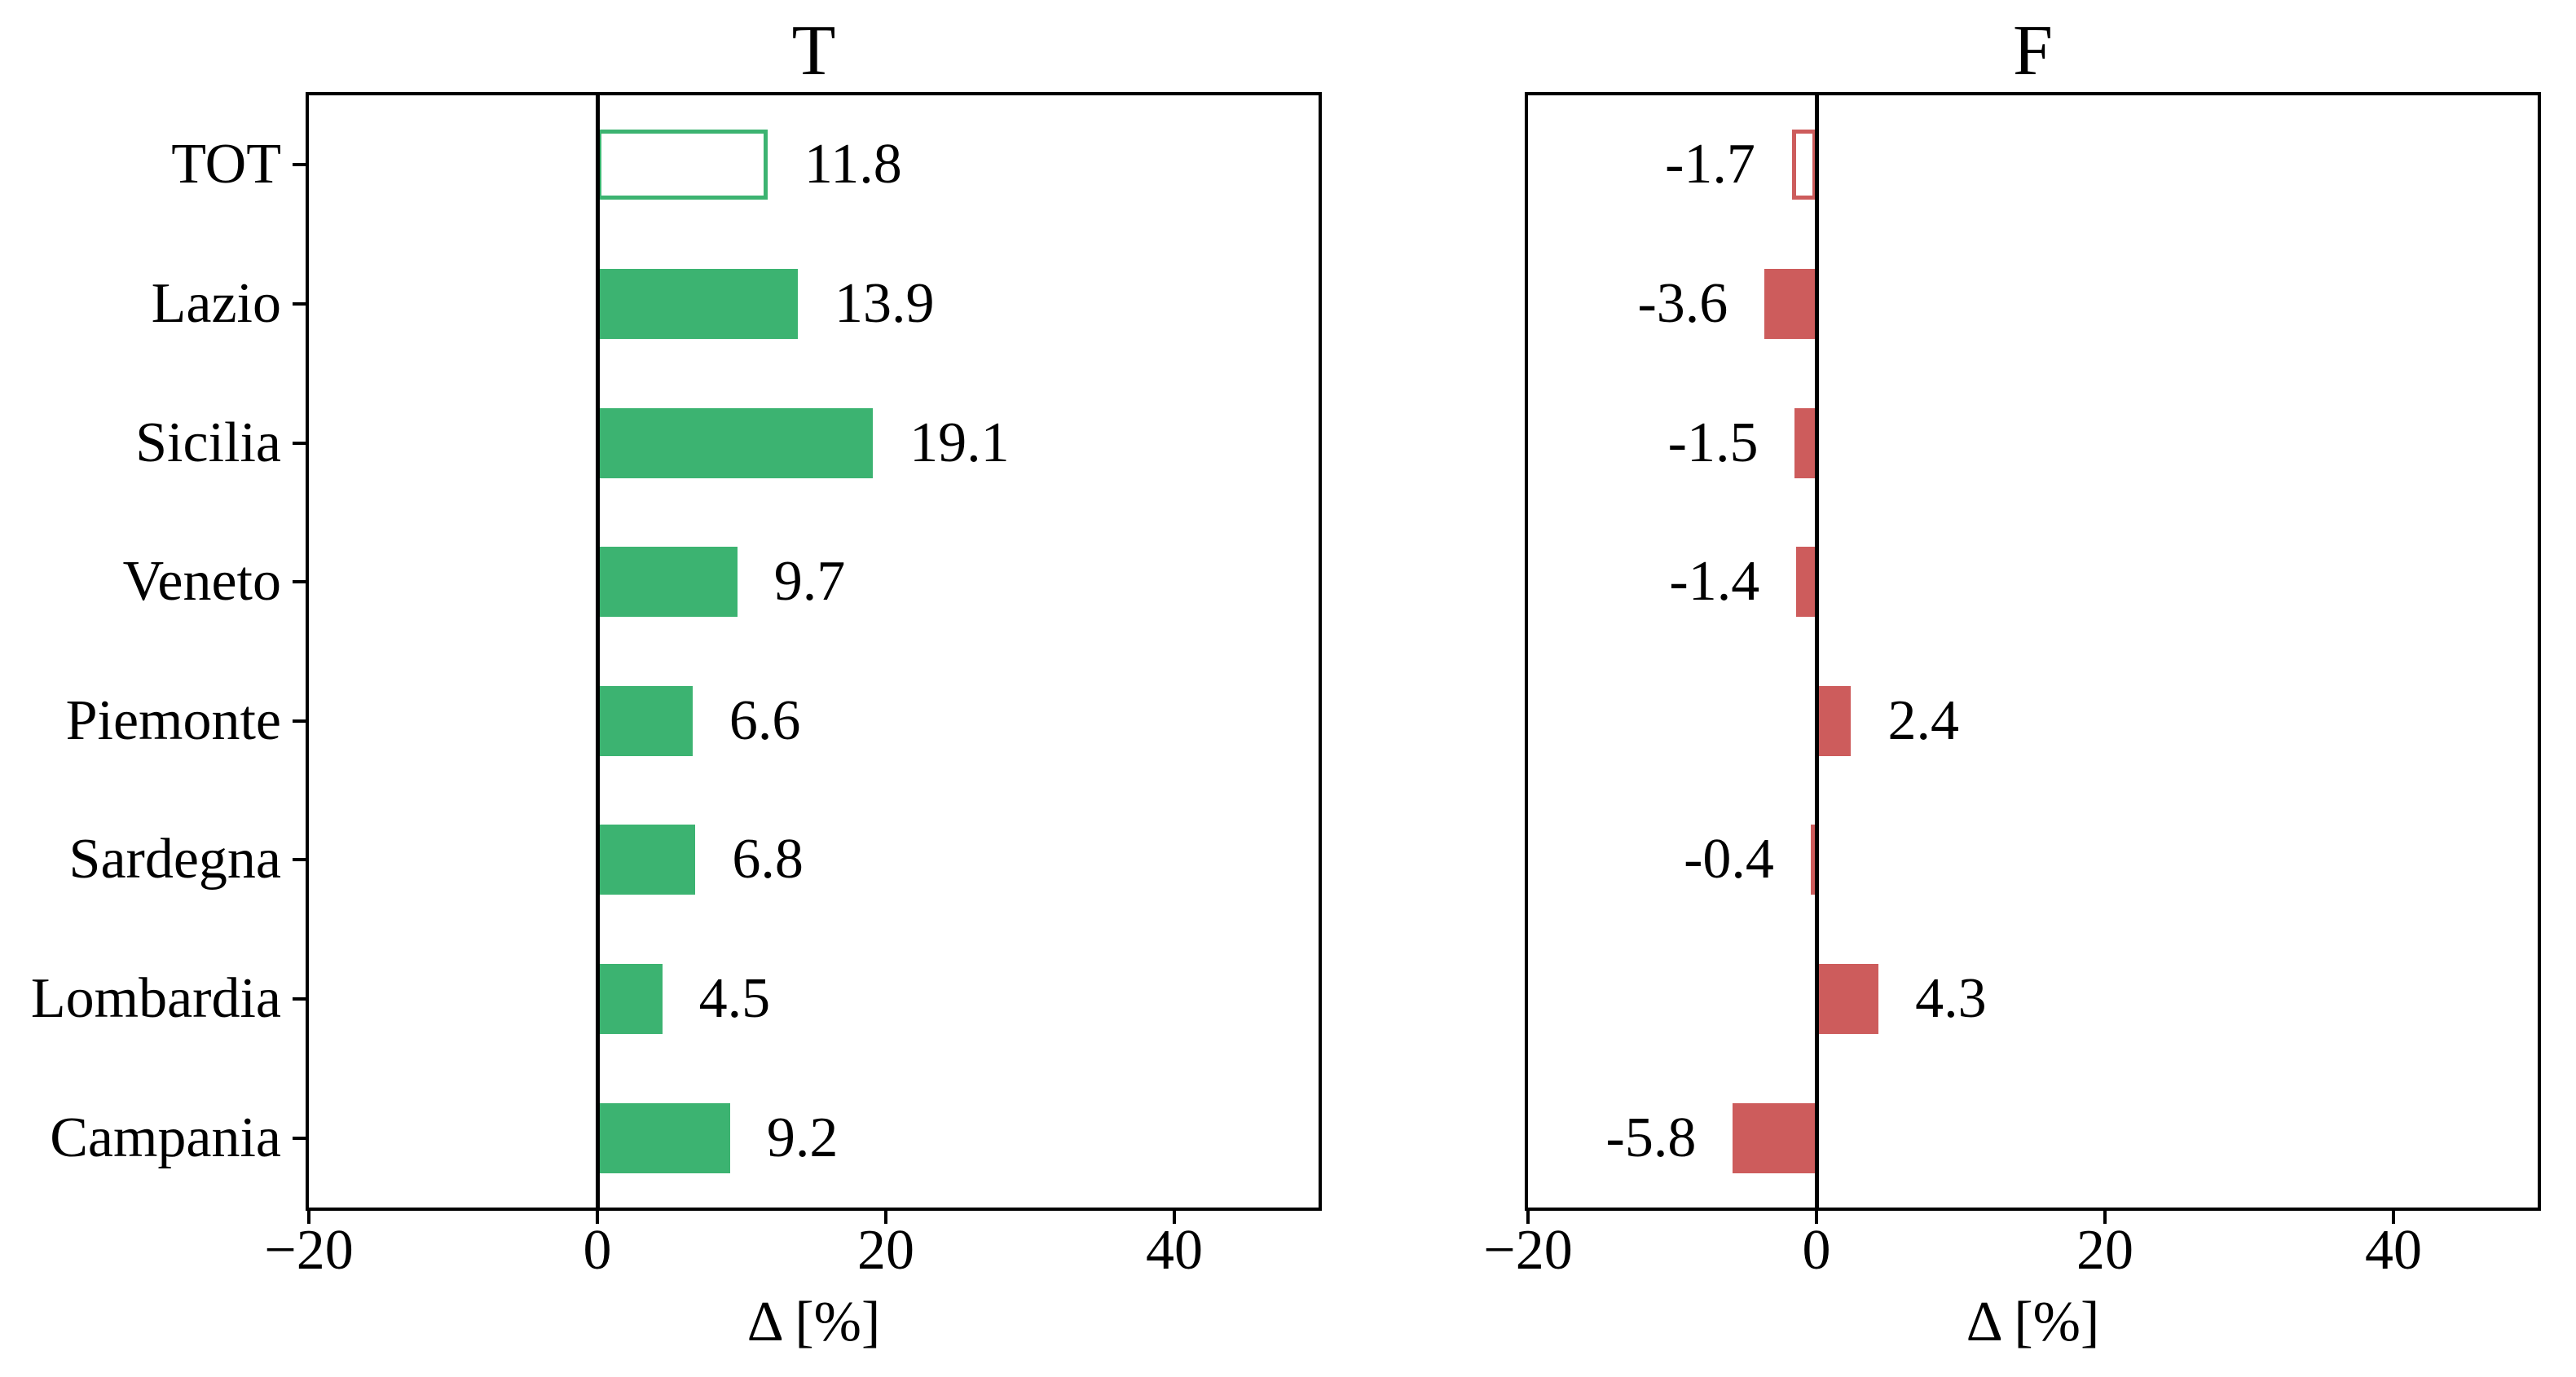  Describe the element at coordinates (1651, 1137) in the screenshot. I see `bar-value-label-Campania: -5.8` at that location.